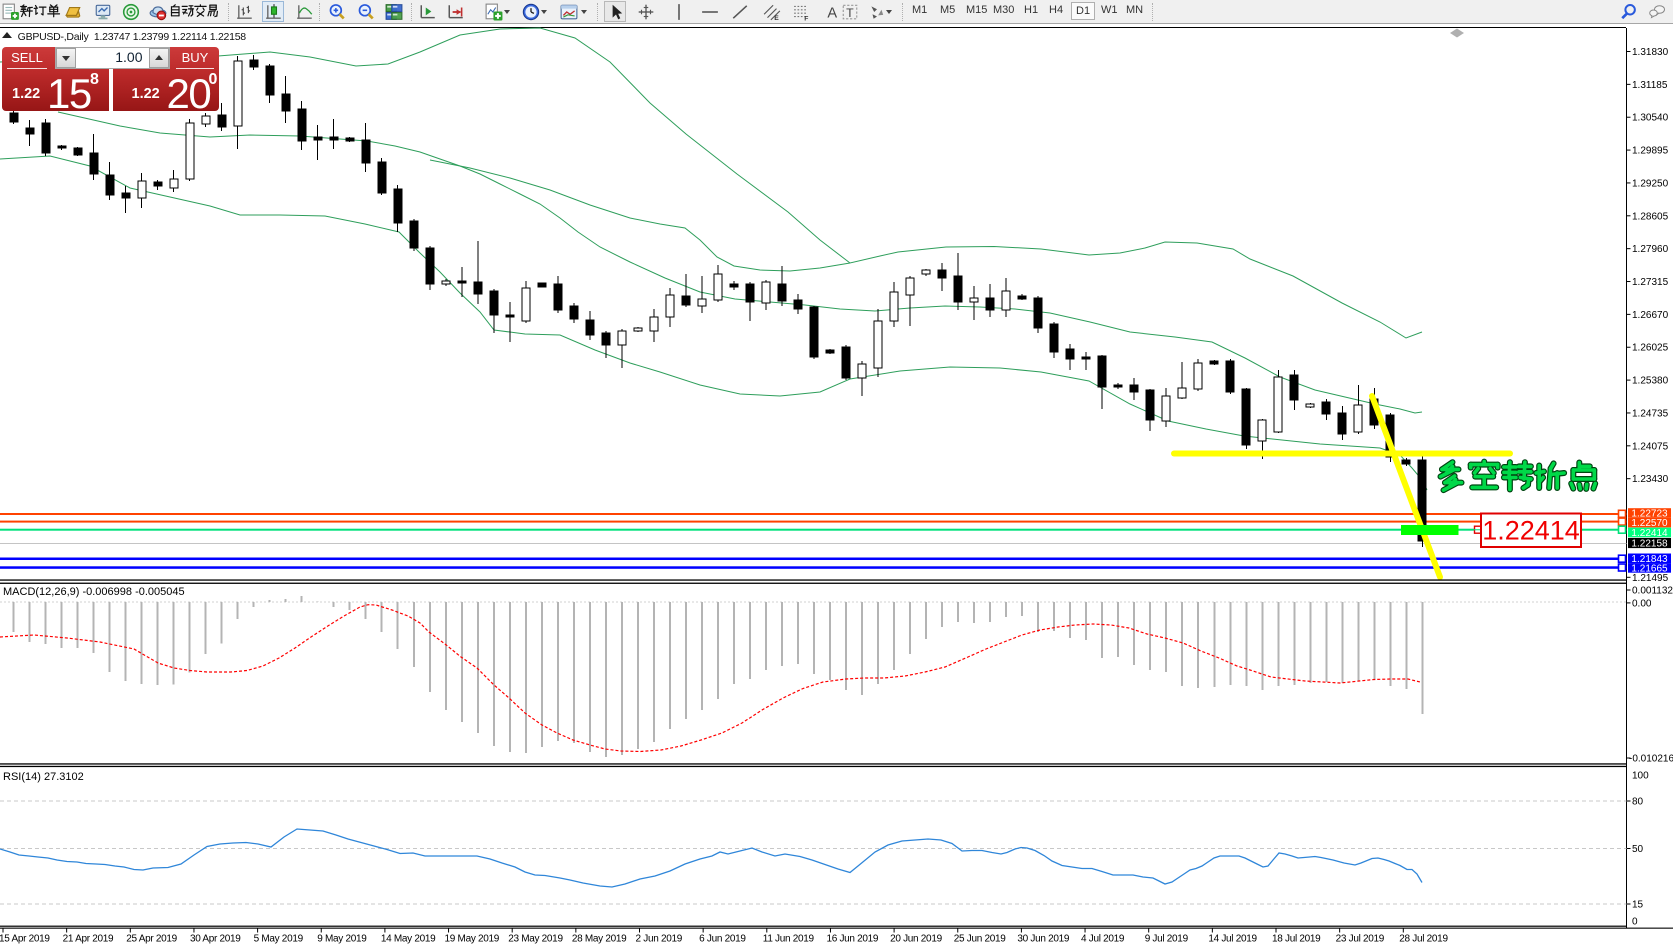 This screenshot has height=946, width=1673. What do you see at coordinates (43, 777) in the screenshot?
I see `svg-text: RSI(14) 27.3102` at bounding box center [43, 777].